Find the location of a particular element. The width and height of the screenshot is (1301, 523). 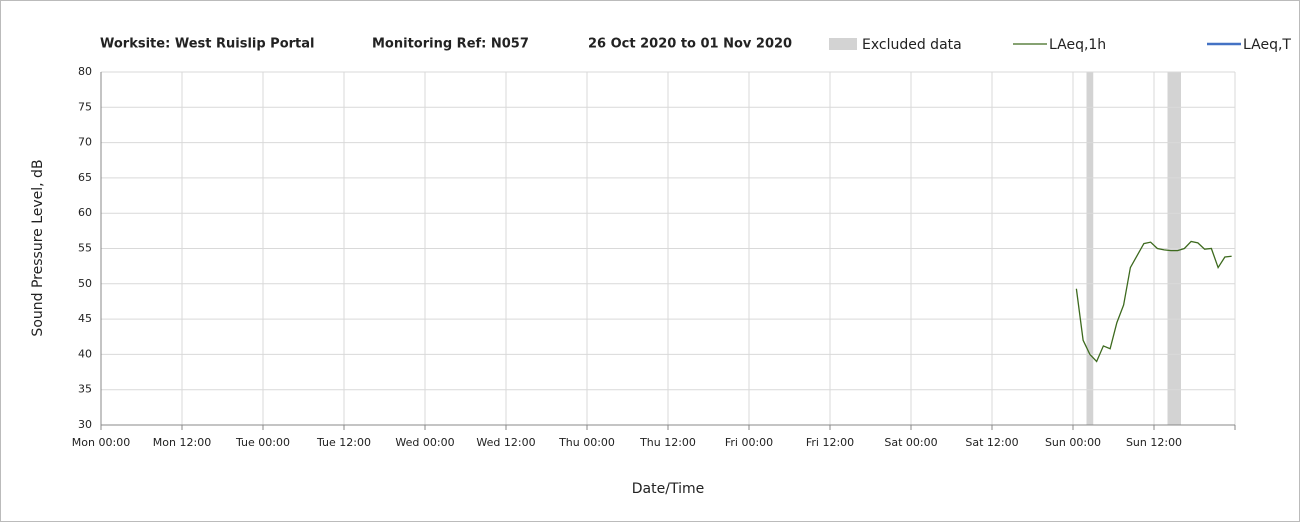

y-tick-label: 75 is located at coordinates (85, 106).